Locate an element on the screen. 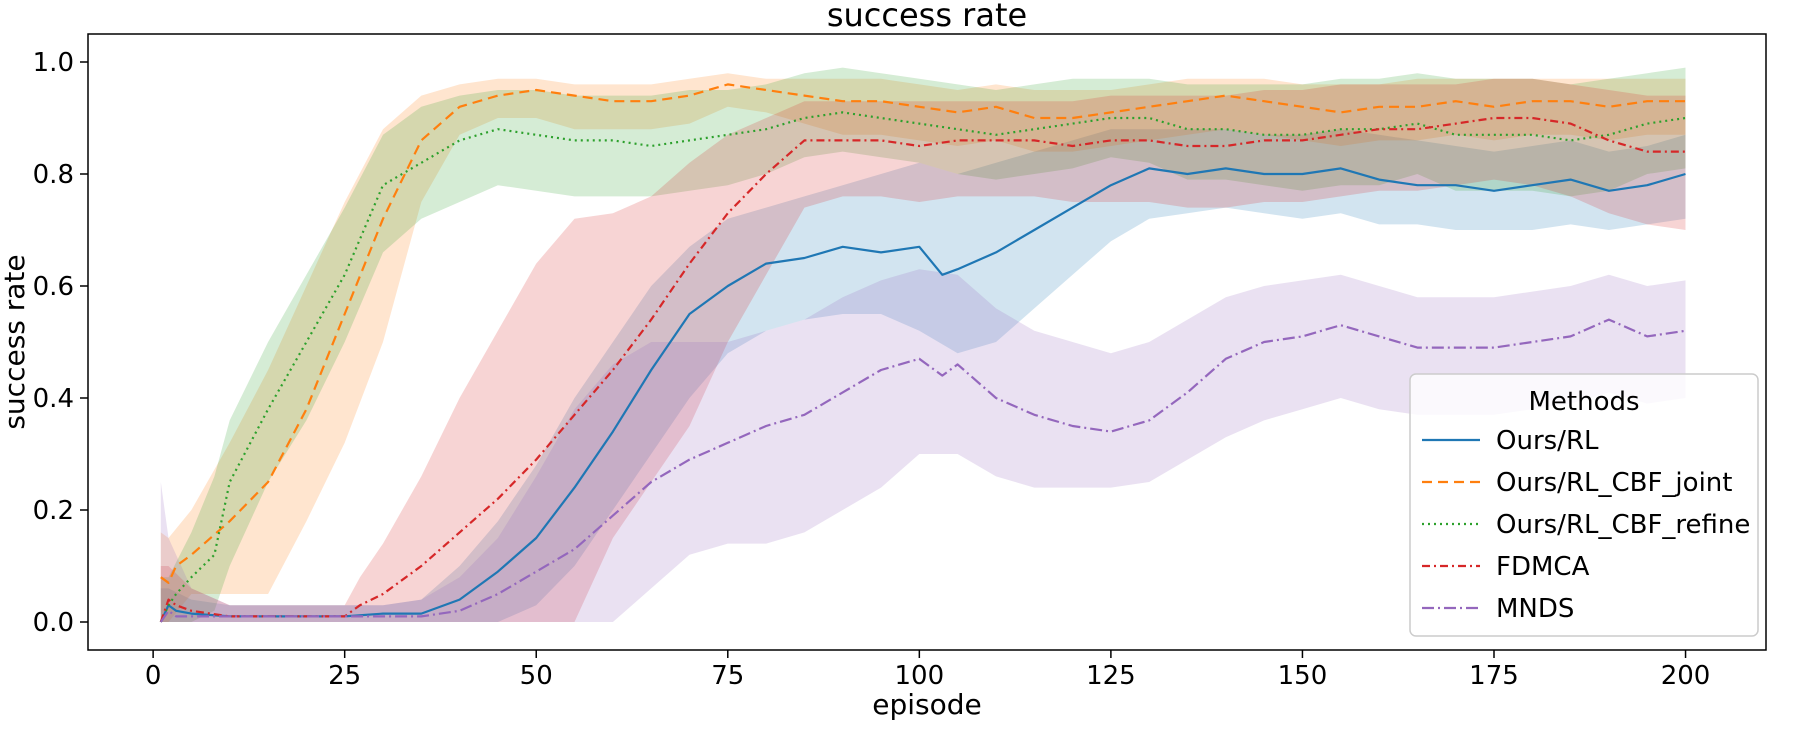 The width and height of the screenshot is (1799, 738). x-tick-label: 100 is located at coordinates (920, 676).